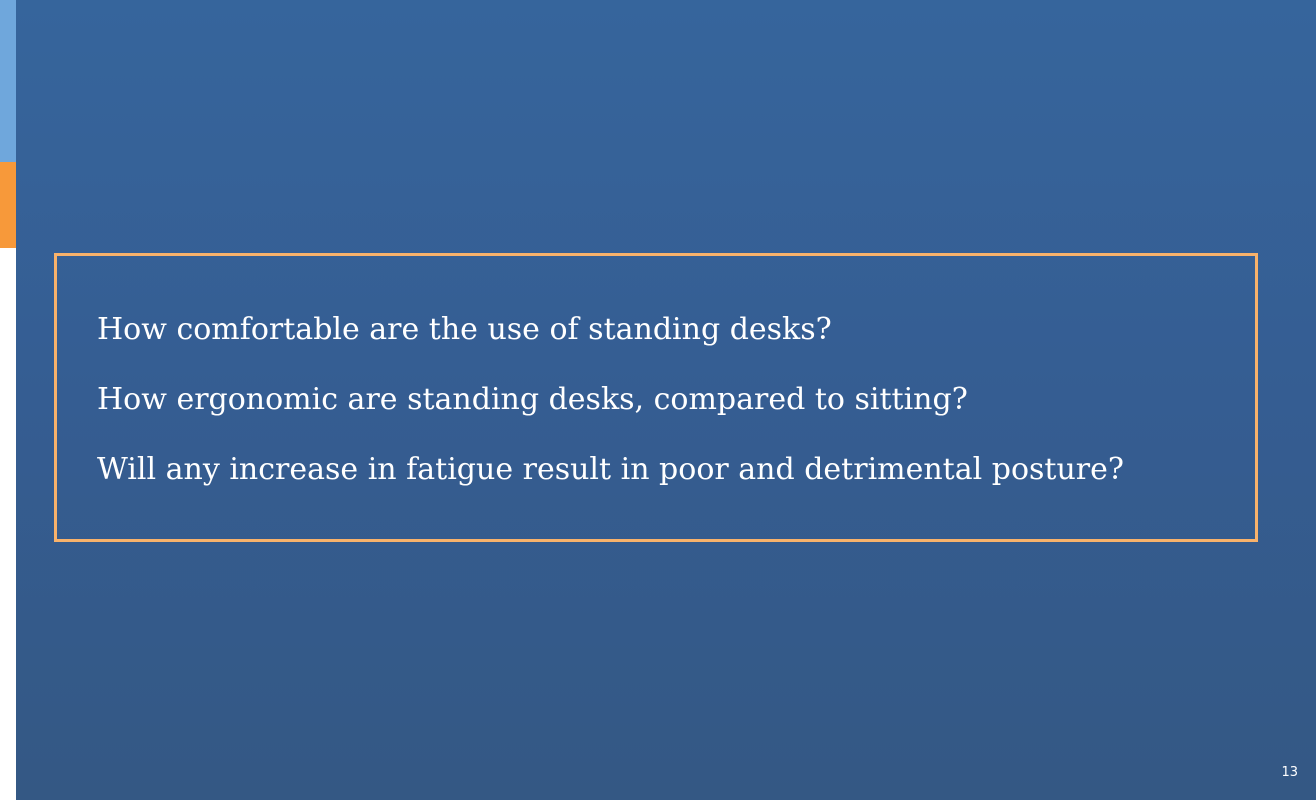 Image resolution: width=1316 pixels, height=800 pixels. What do you see at coordinates (1289, 772) in the screenshot?
I see `page-number: 13` at bounding box center [1289, 772].